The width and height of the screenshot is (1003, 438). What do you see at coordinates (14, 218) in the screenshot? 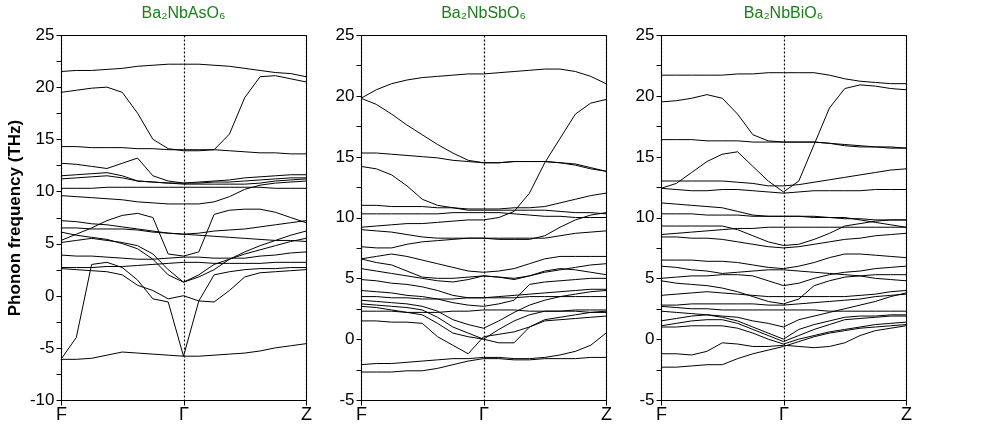
I see `y-axis-title: Phonon frequency (THz)` at bounding box center [14, 218].